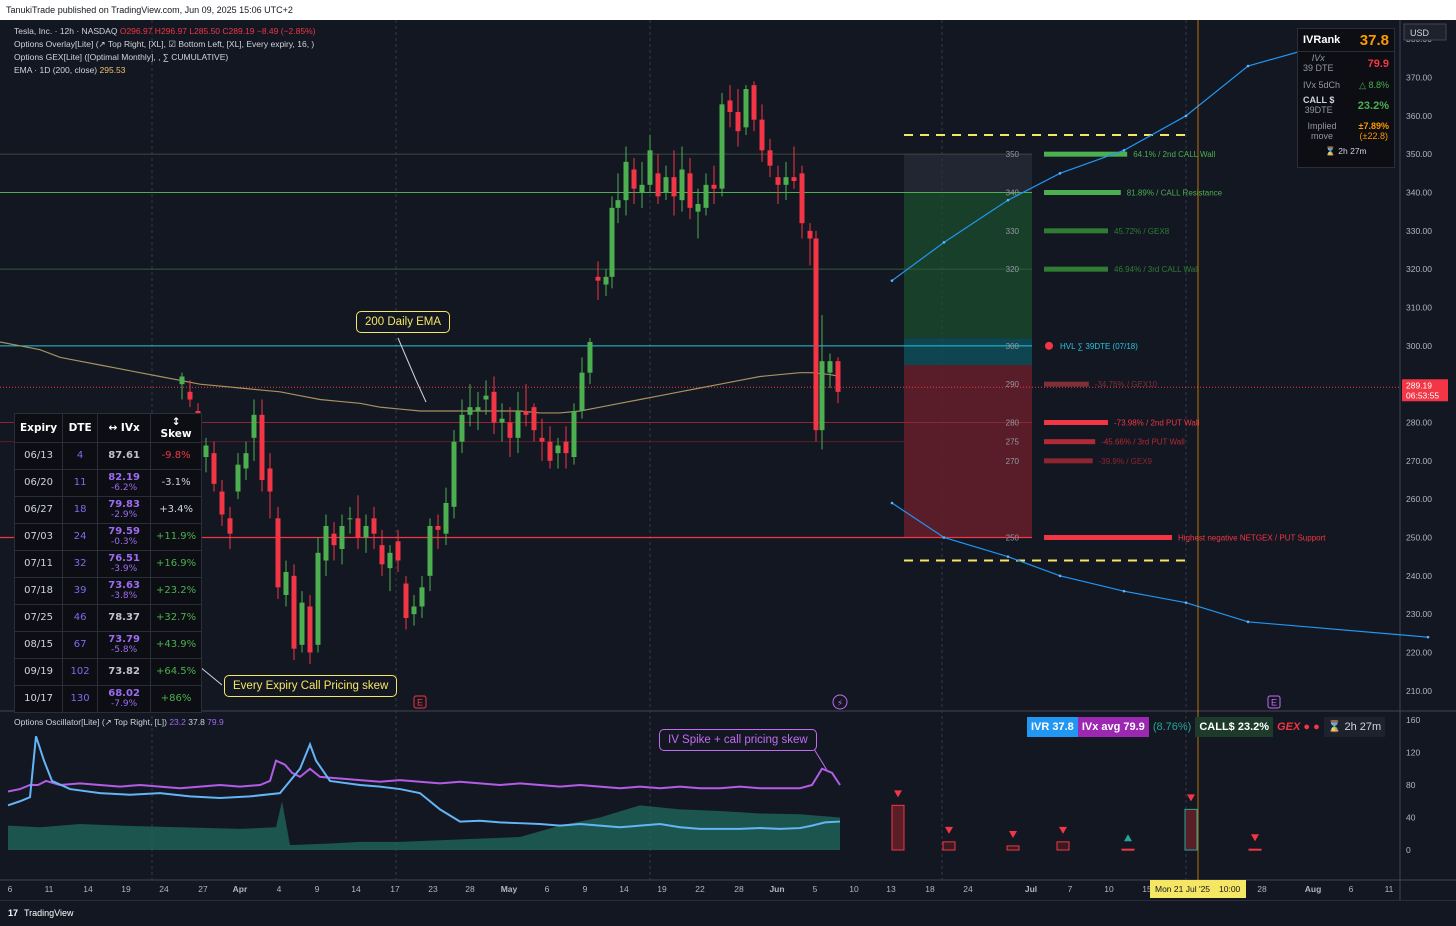  I want to click on dte-cell: 46, so click(80, 618).